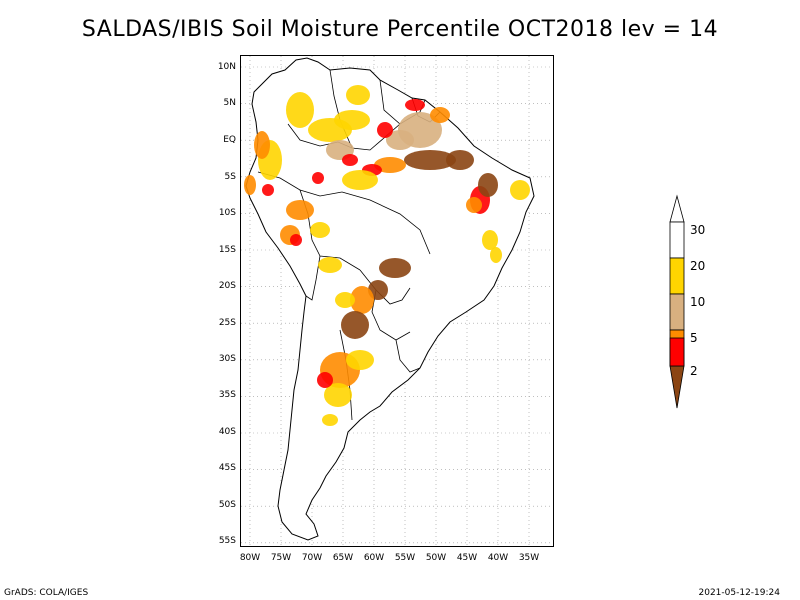 The width and height of the screenshot is (800, 600). Describe the element at coordinates (405, 558) in the screenshot. I see `lon-label-55w: 55W` at that location.